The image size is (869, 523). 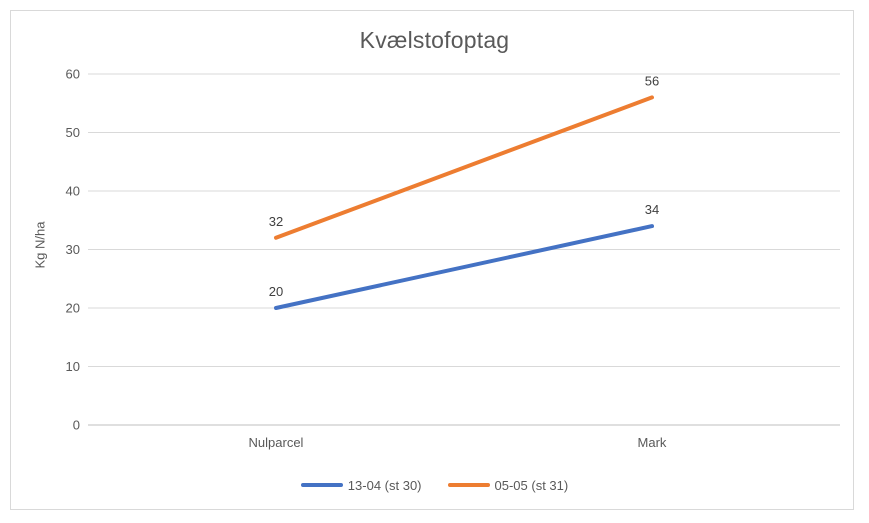 I want to click on chart-title: Kvælstofoptag, so click(x=434, y=40).